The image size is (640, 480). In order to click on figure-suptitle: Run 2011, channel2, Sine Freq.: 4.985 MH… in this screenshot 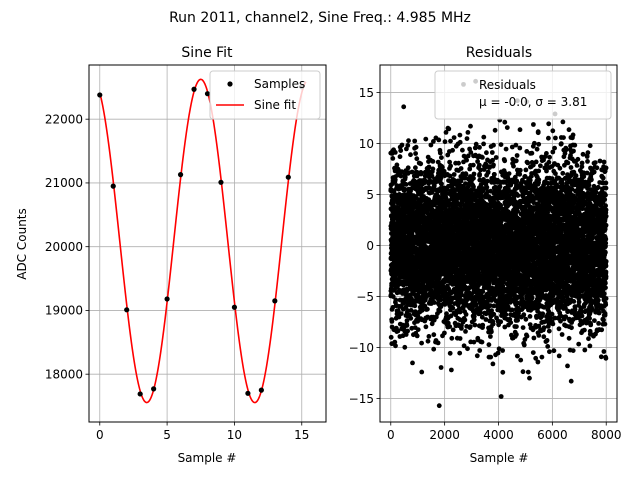, I will do `click(320, 18)`.